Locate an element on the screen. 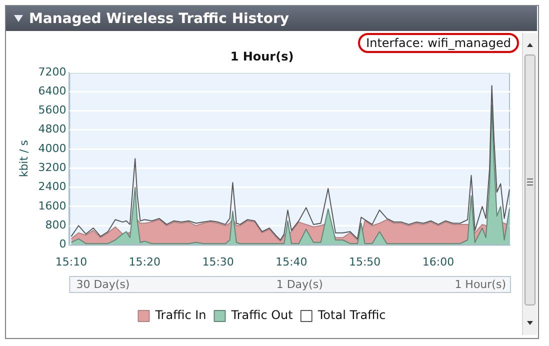 The width and height of the screenshot is (549, 346). legend-label: Traffic Out is located at coordinates (262, 315).